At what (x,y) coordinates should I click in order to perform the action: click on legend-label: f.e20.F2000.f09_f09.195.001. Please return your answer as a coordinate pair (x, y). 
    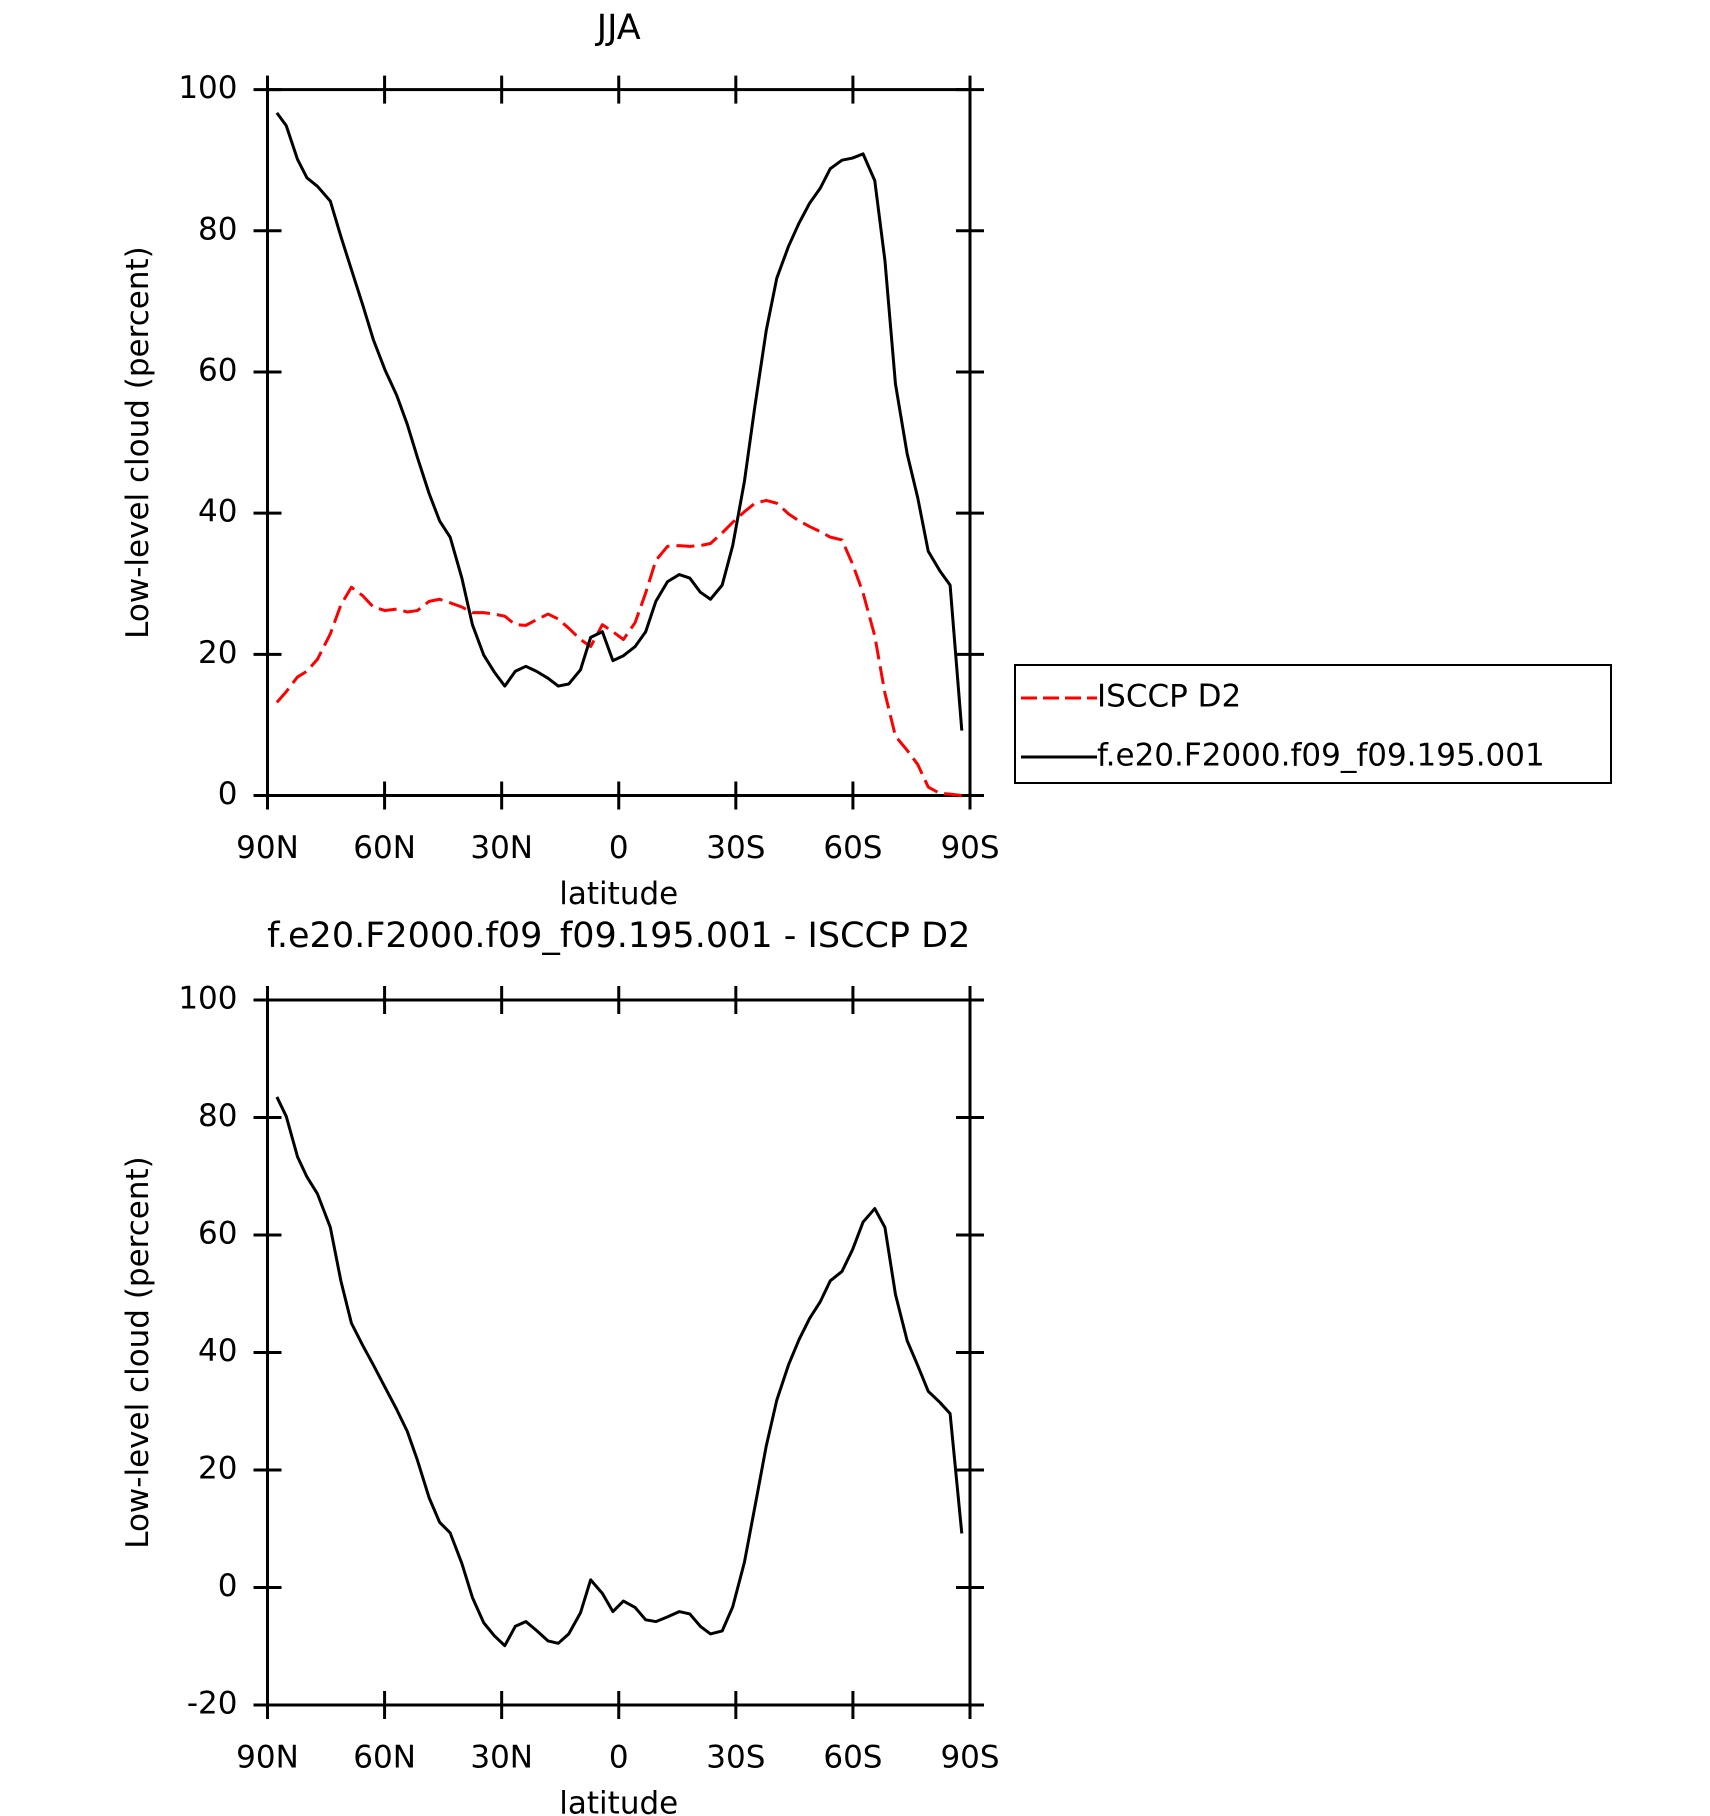
    Looking at the image, I should click on (1321, 756).